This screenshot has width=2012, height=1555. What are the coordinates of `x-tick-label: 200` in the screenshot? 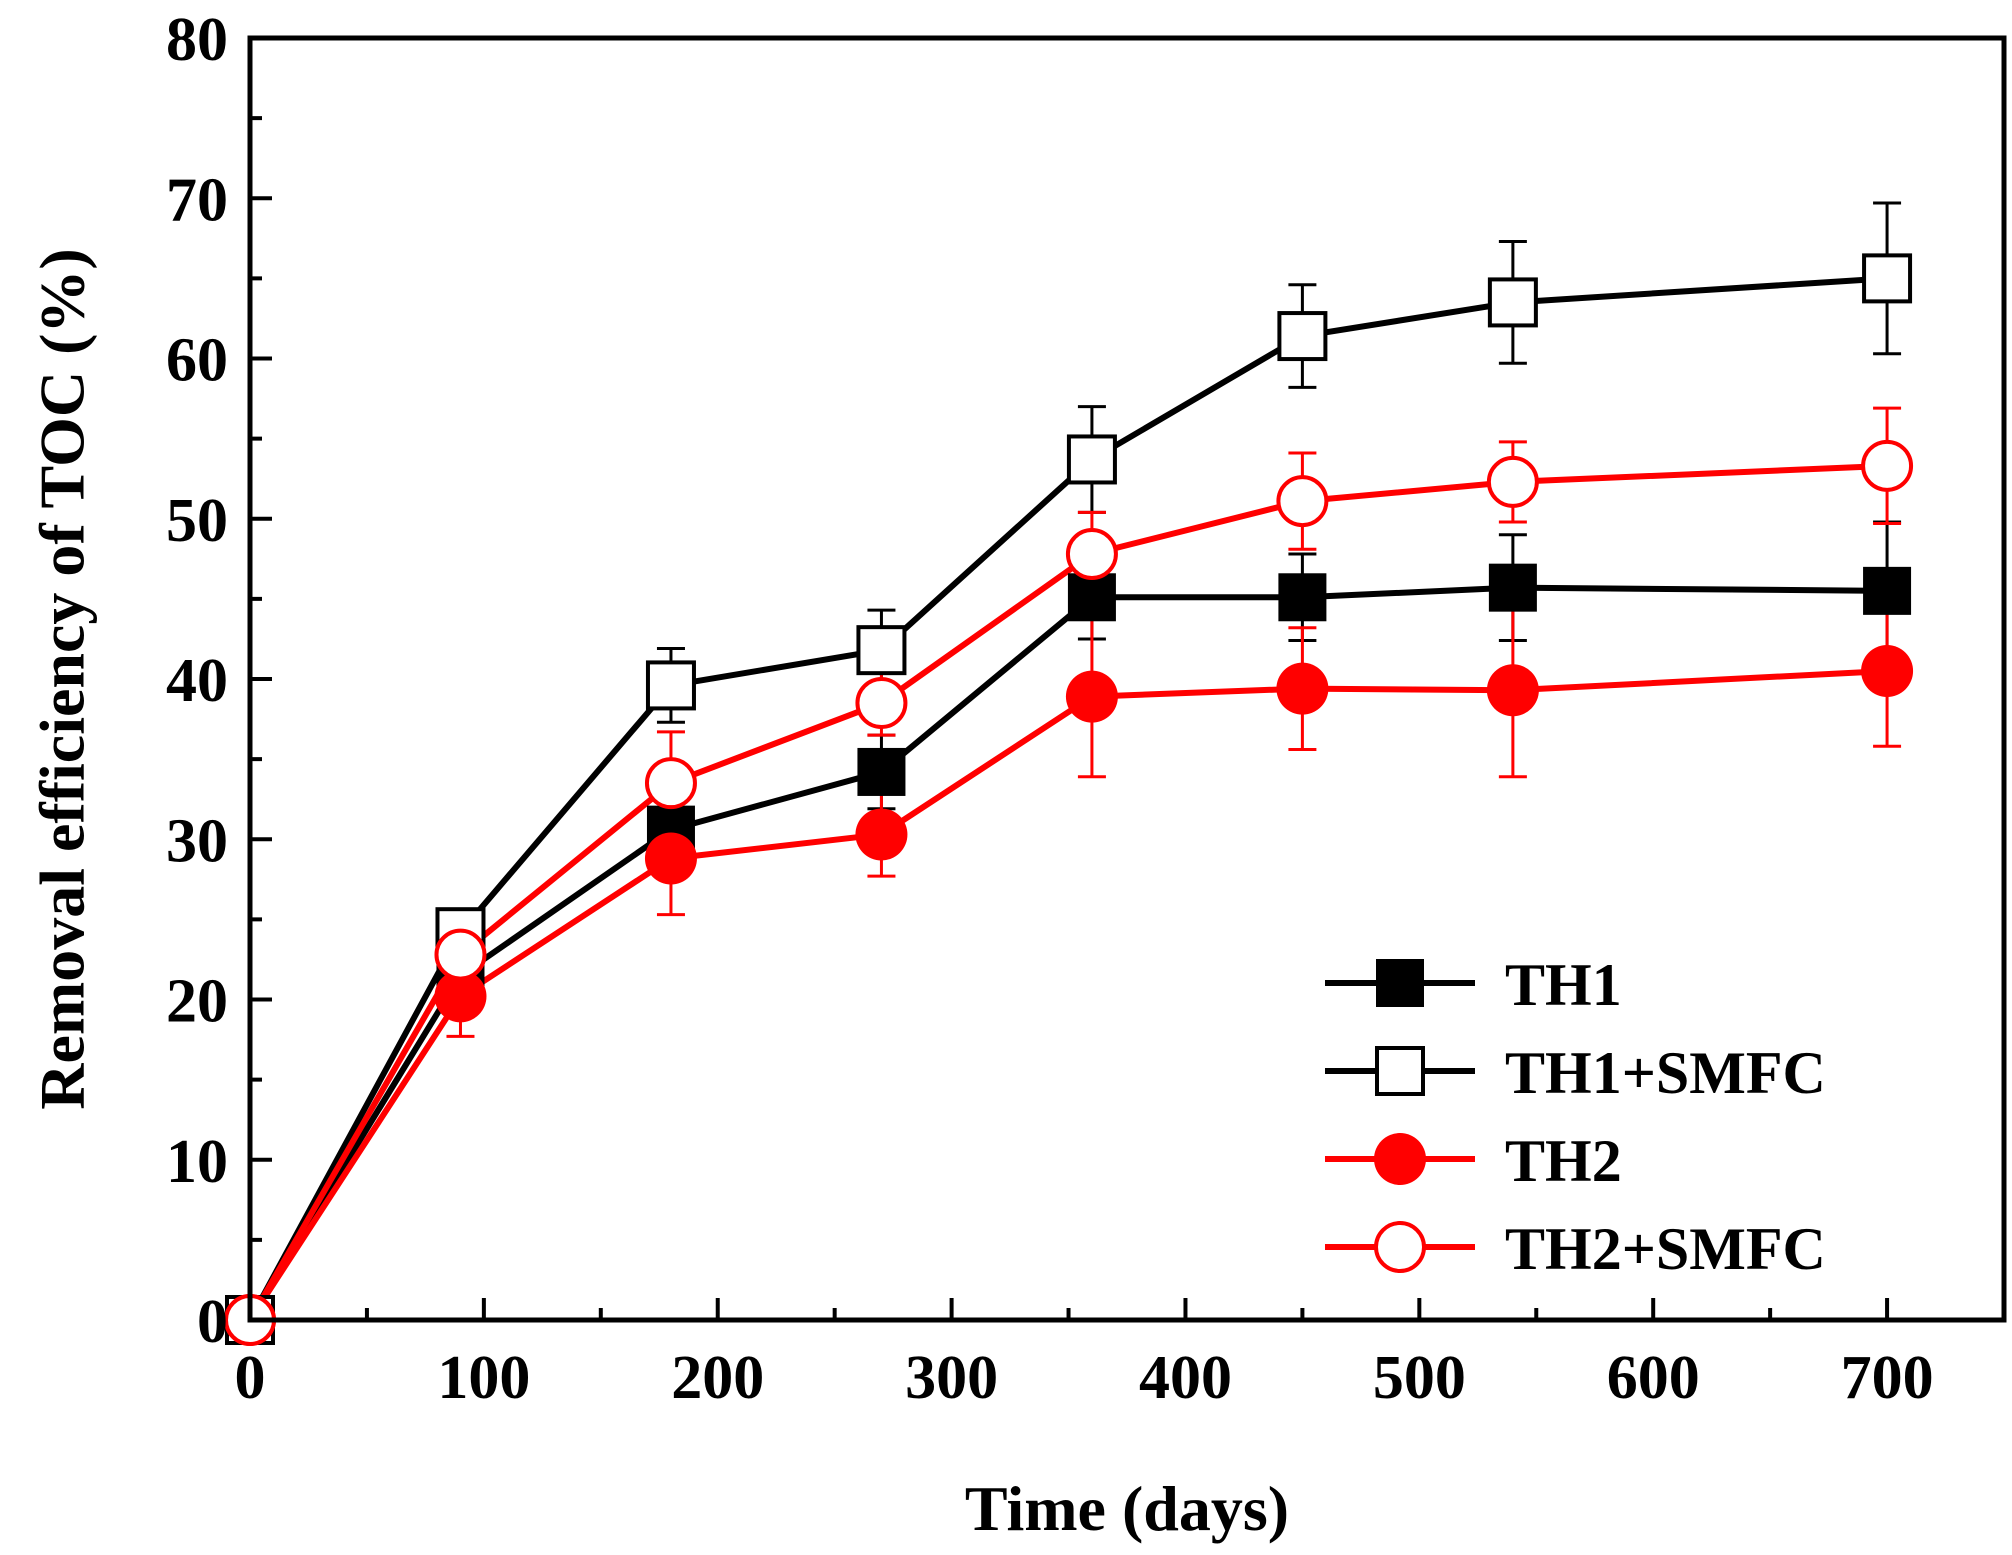 It's located at (717, 1378).